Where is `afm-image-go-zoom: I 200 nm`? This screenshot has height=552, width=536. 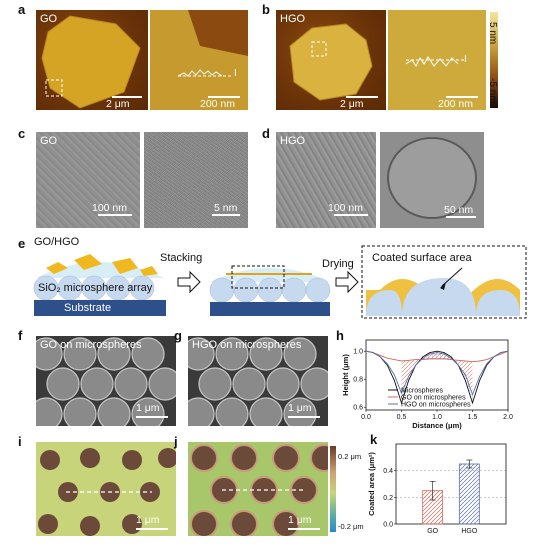
afm-image-go-zoom: I 200 nm is located at coordinates (199, 60).